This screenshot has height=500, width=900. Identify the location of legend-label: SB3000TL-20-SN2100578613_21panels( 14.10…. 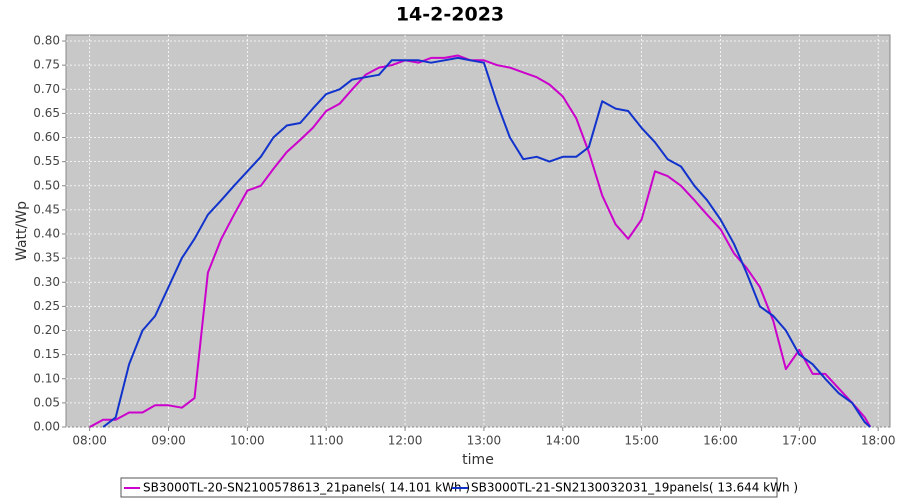
(306, 488).